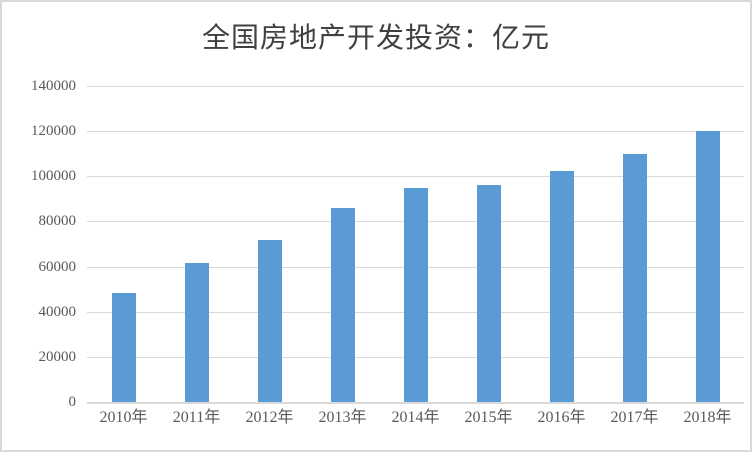  I want to click on x-axis-label: 2016年, so click(561, 417).